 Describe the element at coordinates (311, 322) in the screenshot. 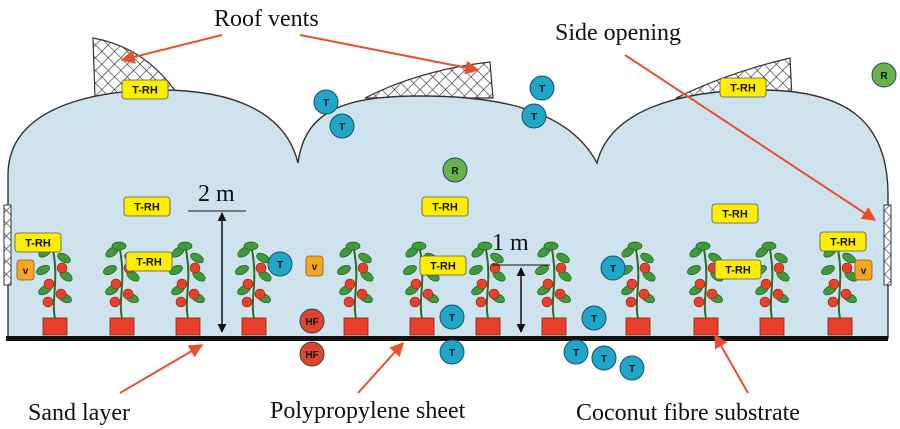

I see `heat-flux-sensor-label: HF` at that location.